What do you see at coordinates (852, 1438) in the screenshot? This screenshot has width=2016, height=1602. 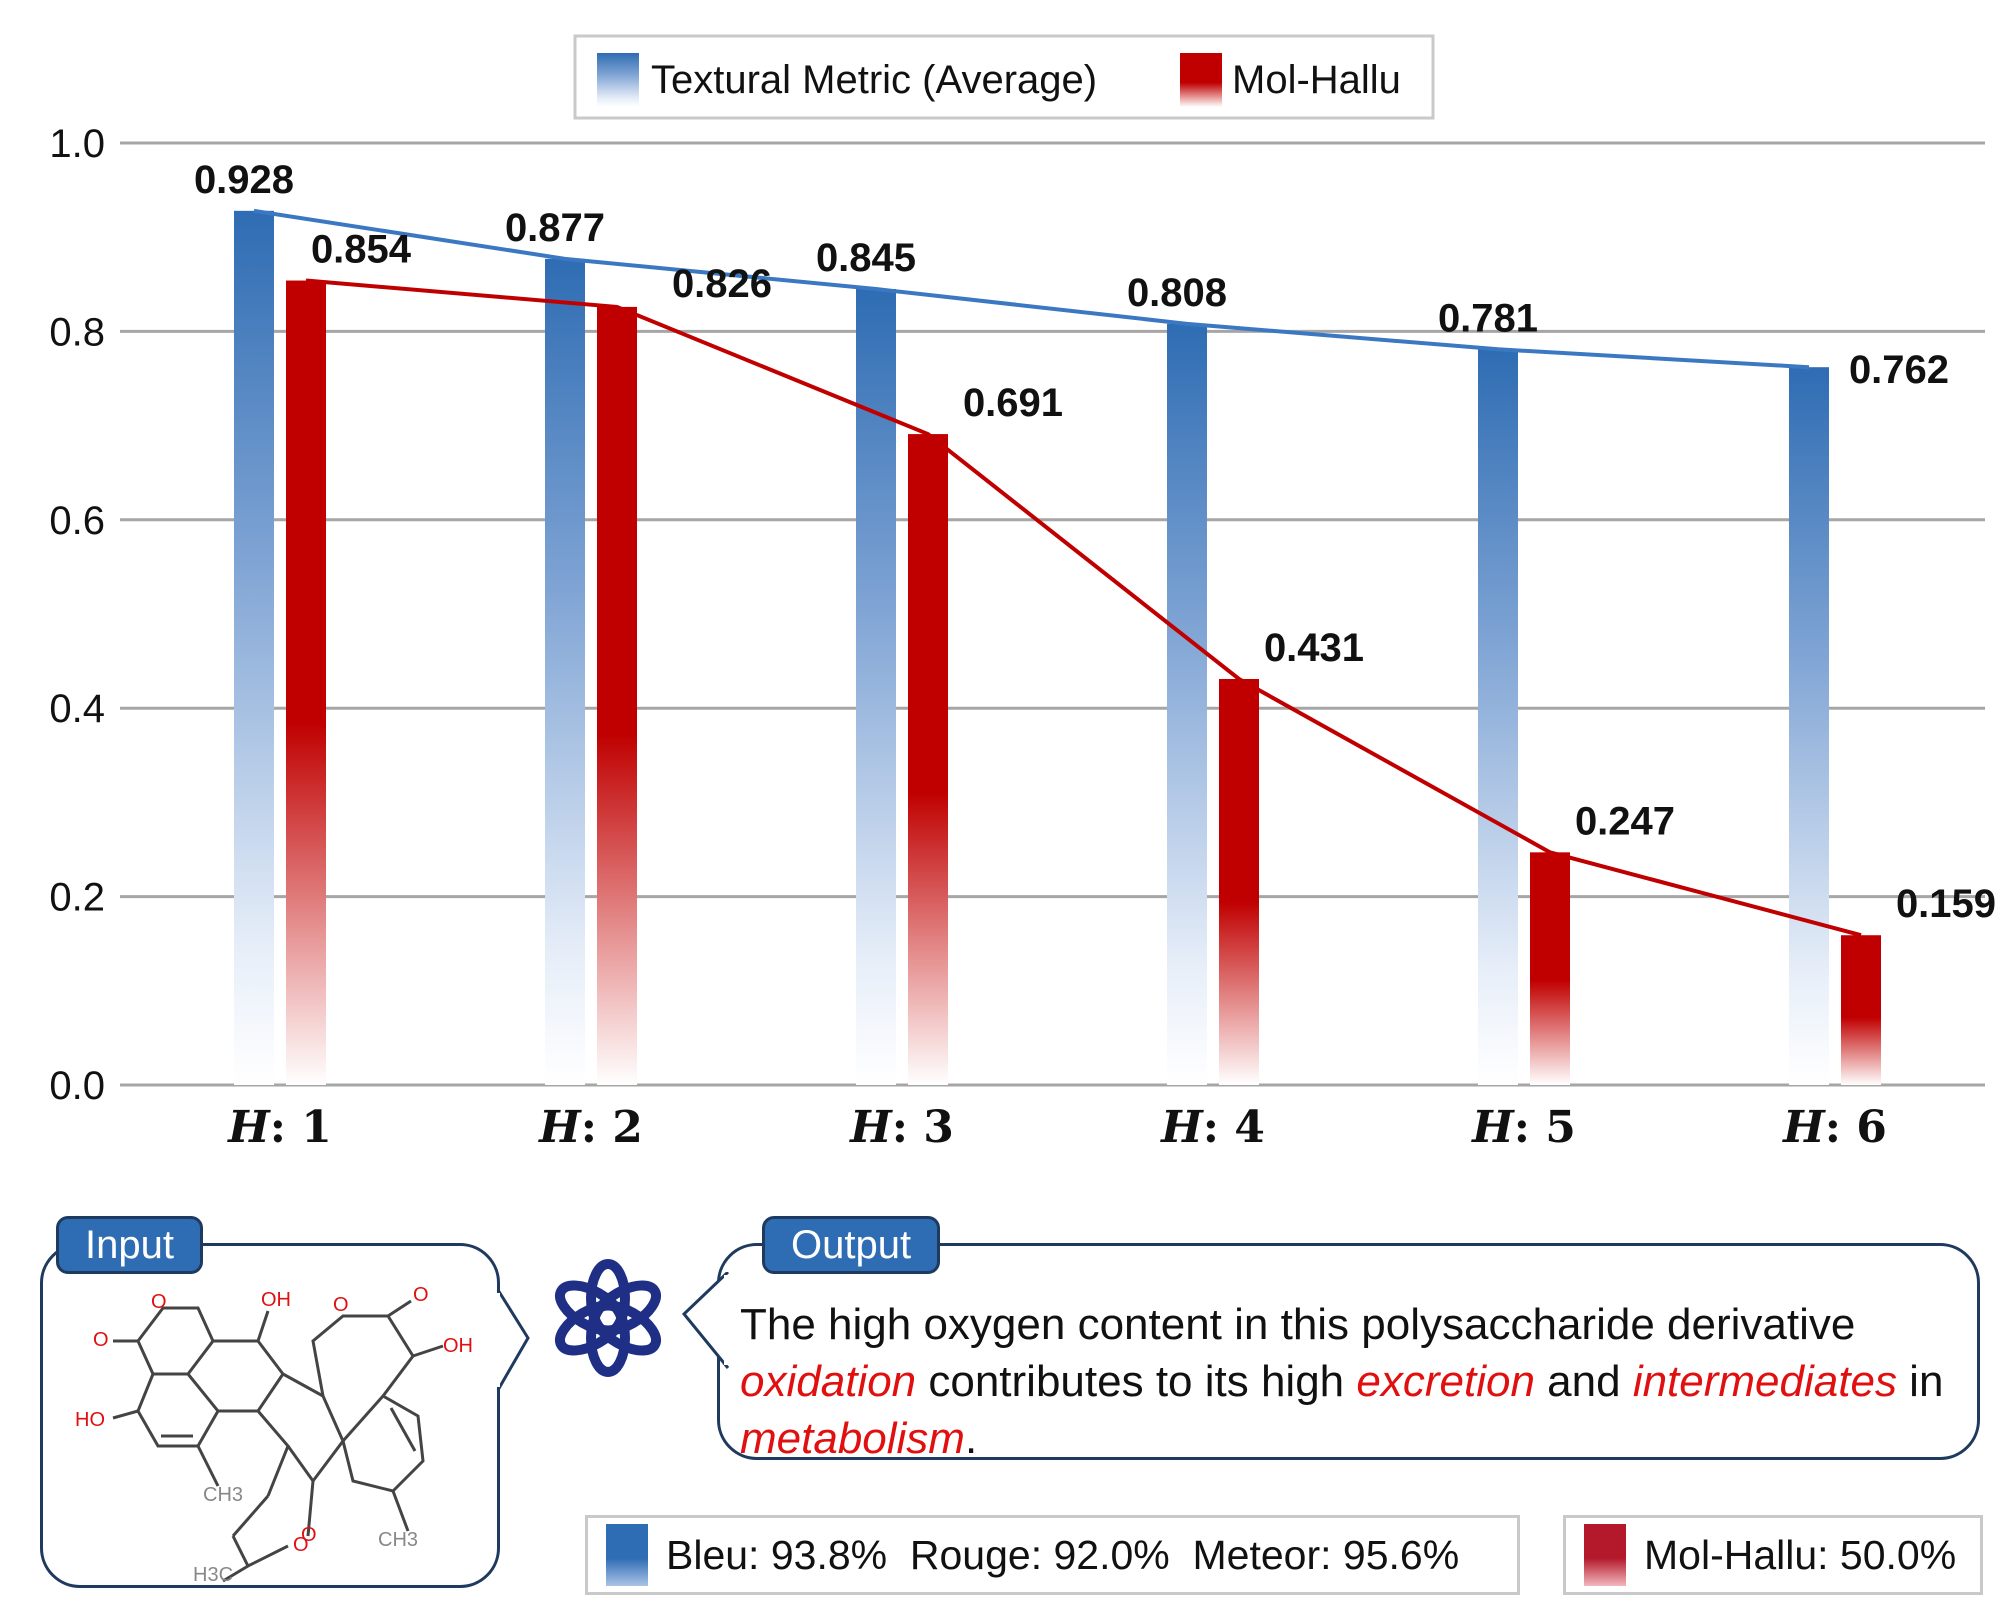 I see `highlighted-term: metabolism` at bounding box center [852, 1438].